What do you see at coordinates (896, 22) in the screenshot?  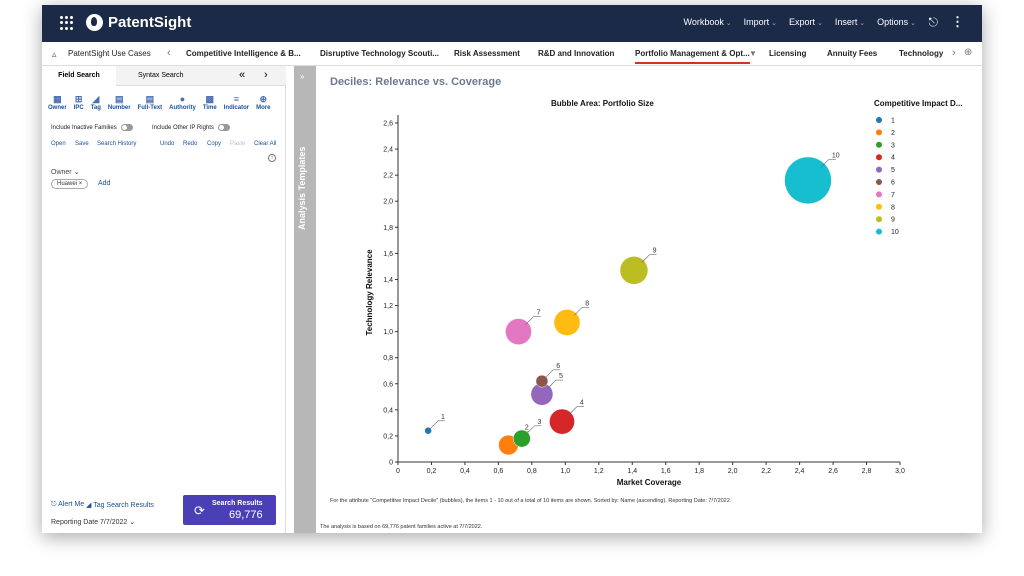 I see `menu-options: Options` at bounding box center [896, 22].